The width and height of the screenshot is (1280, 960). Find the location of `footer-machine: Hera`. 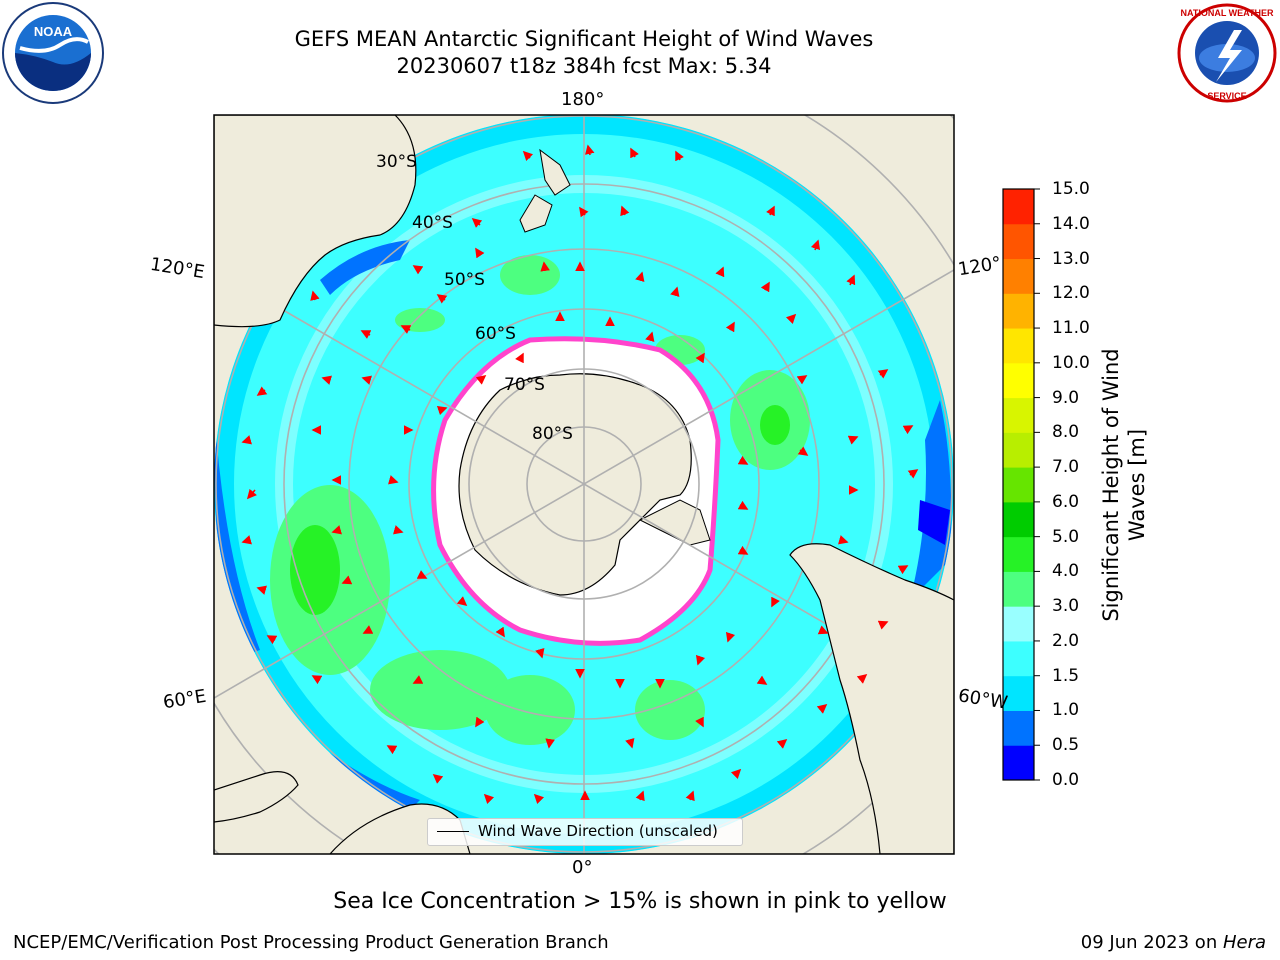

footer-machine: Hera is located at coordinates (1244, 942).